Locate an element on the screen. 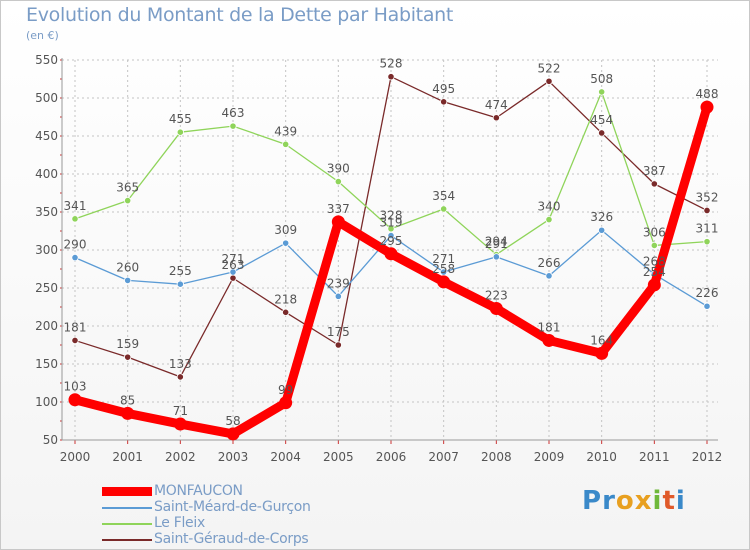  y-tick-label: 100 is located at coordinates (46, 402).